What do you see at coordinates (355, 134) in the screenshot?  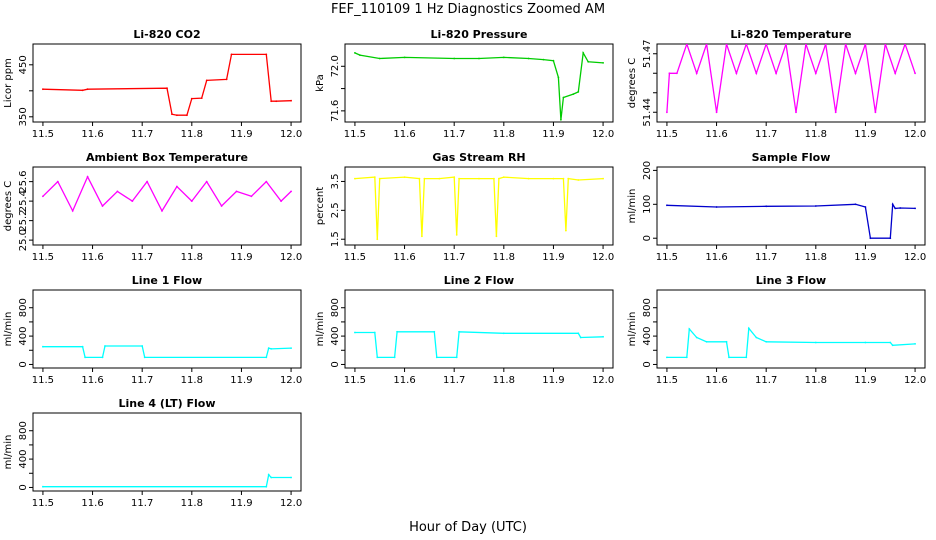 I see `x-tick-label: 11.5` at bounding box center [355, 134].